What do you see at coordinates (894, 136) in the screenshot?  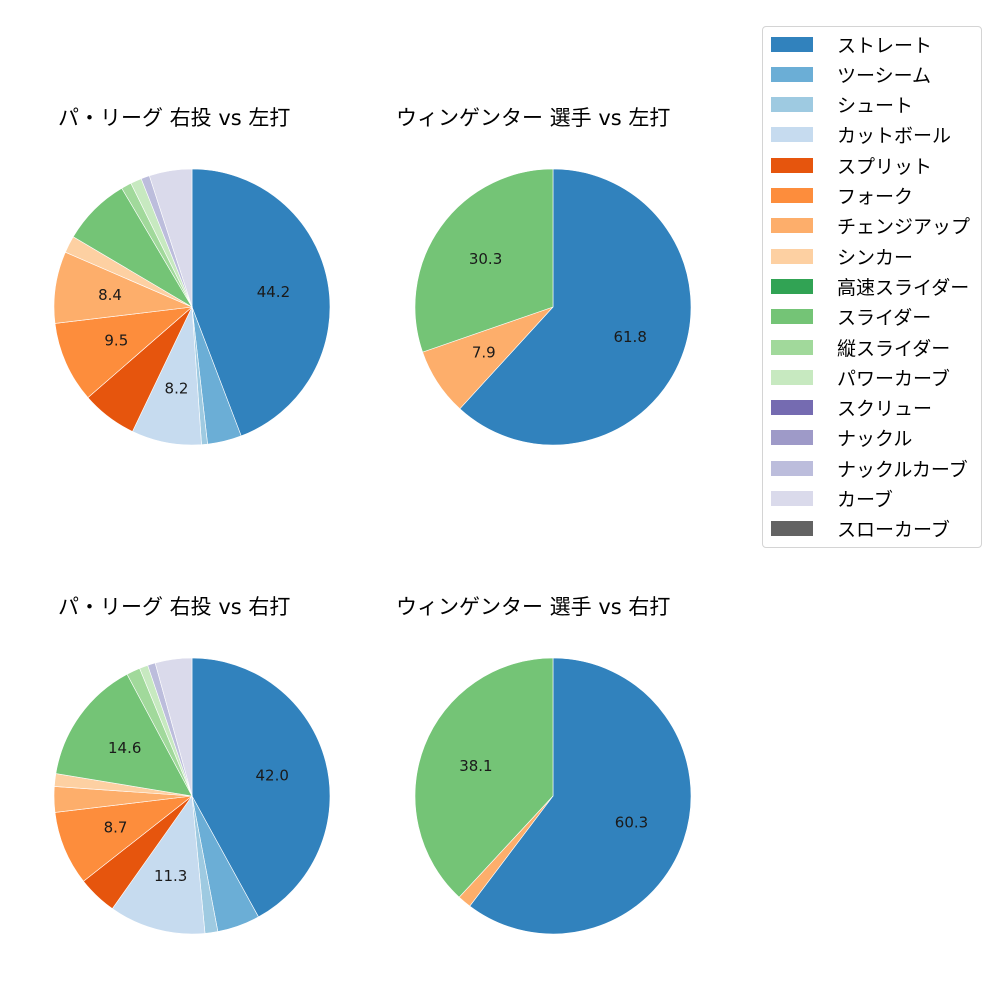 I see `legend-label: カットボール` at bounding box center [894, 136].